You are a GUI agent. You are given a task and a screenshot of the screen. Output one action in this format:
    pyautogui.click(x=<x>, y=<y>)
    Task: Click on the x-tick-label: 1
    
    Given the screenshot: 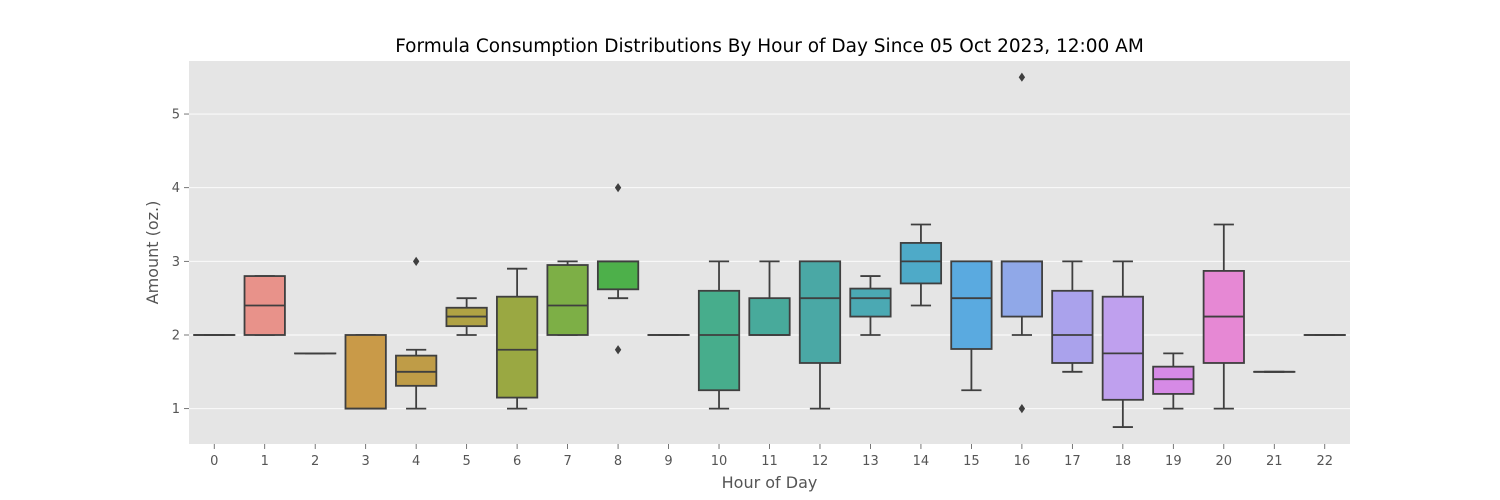 What is the action you would take?
    pyautogui.click(x=265, y=461)
    